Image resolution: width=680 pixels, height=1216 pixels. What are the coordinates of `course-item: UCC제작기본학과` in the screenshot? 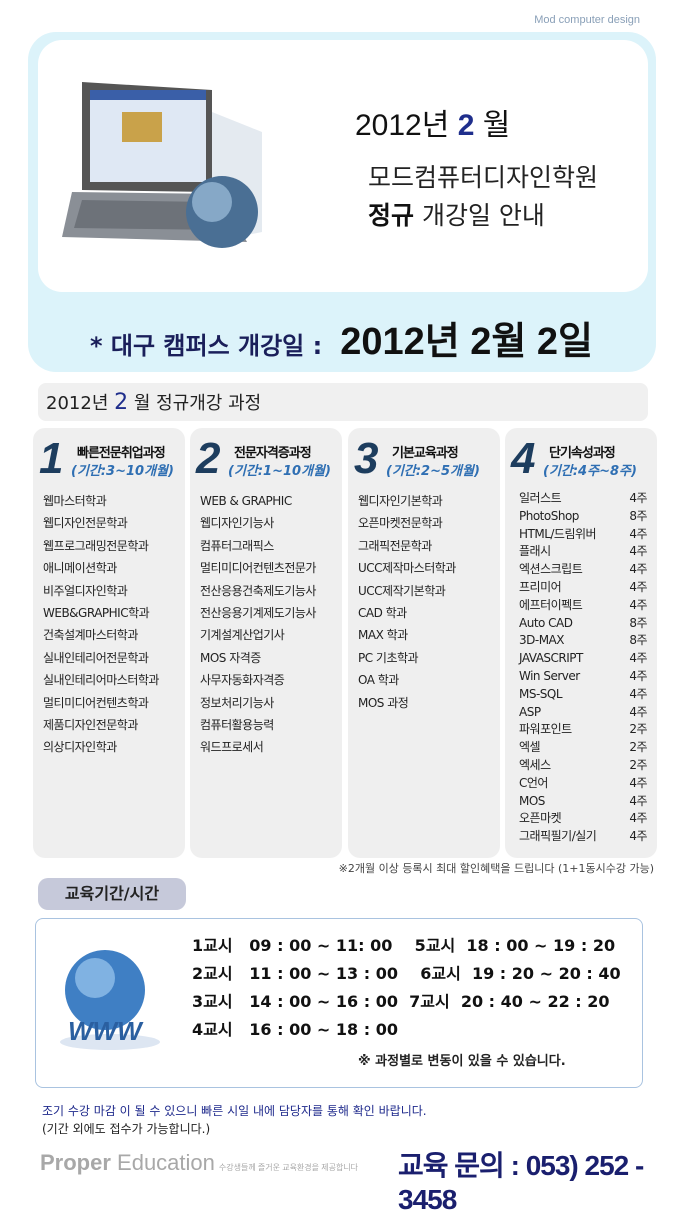 It's located at (402, 590).